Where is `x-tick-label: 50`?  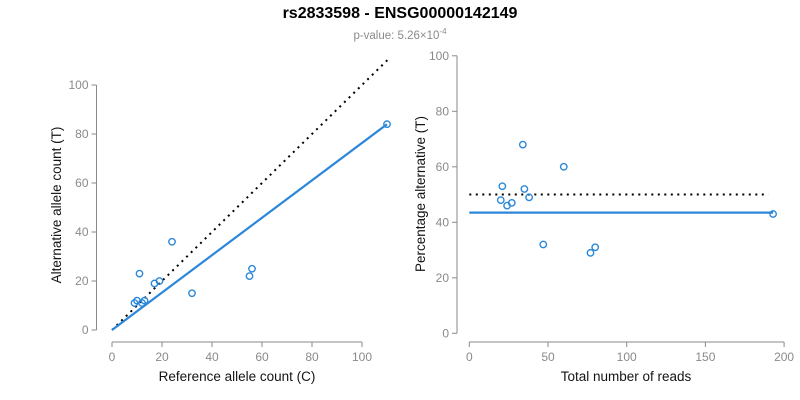
x-tick-label: 50 is located at coordinates (548, 357).